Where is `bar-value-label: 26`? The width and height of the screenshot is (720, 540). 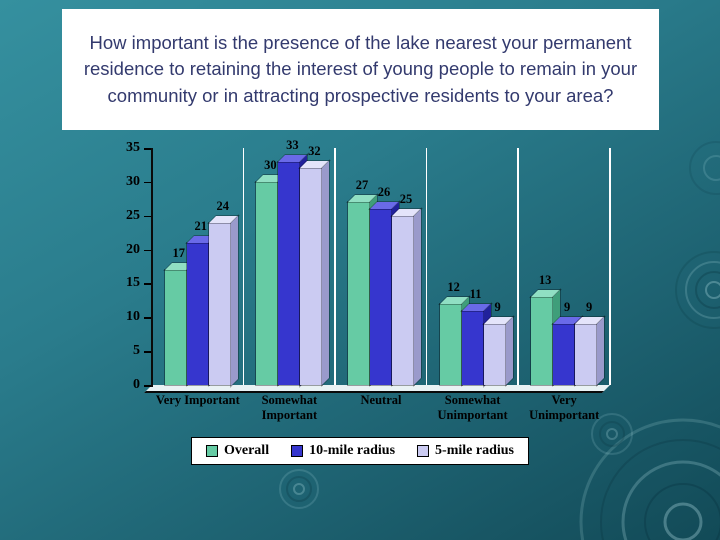 bar-value-label: 26 is located at coordinates (384, 191).